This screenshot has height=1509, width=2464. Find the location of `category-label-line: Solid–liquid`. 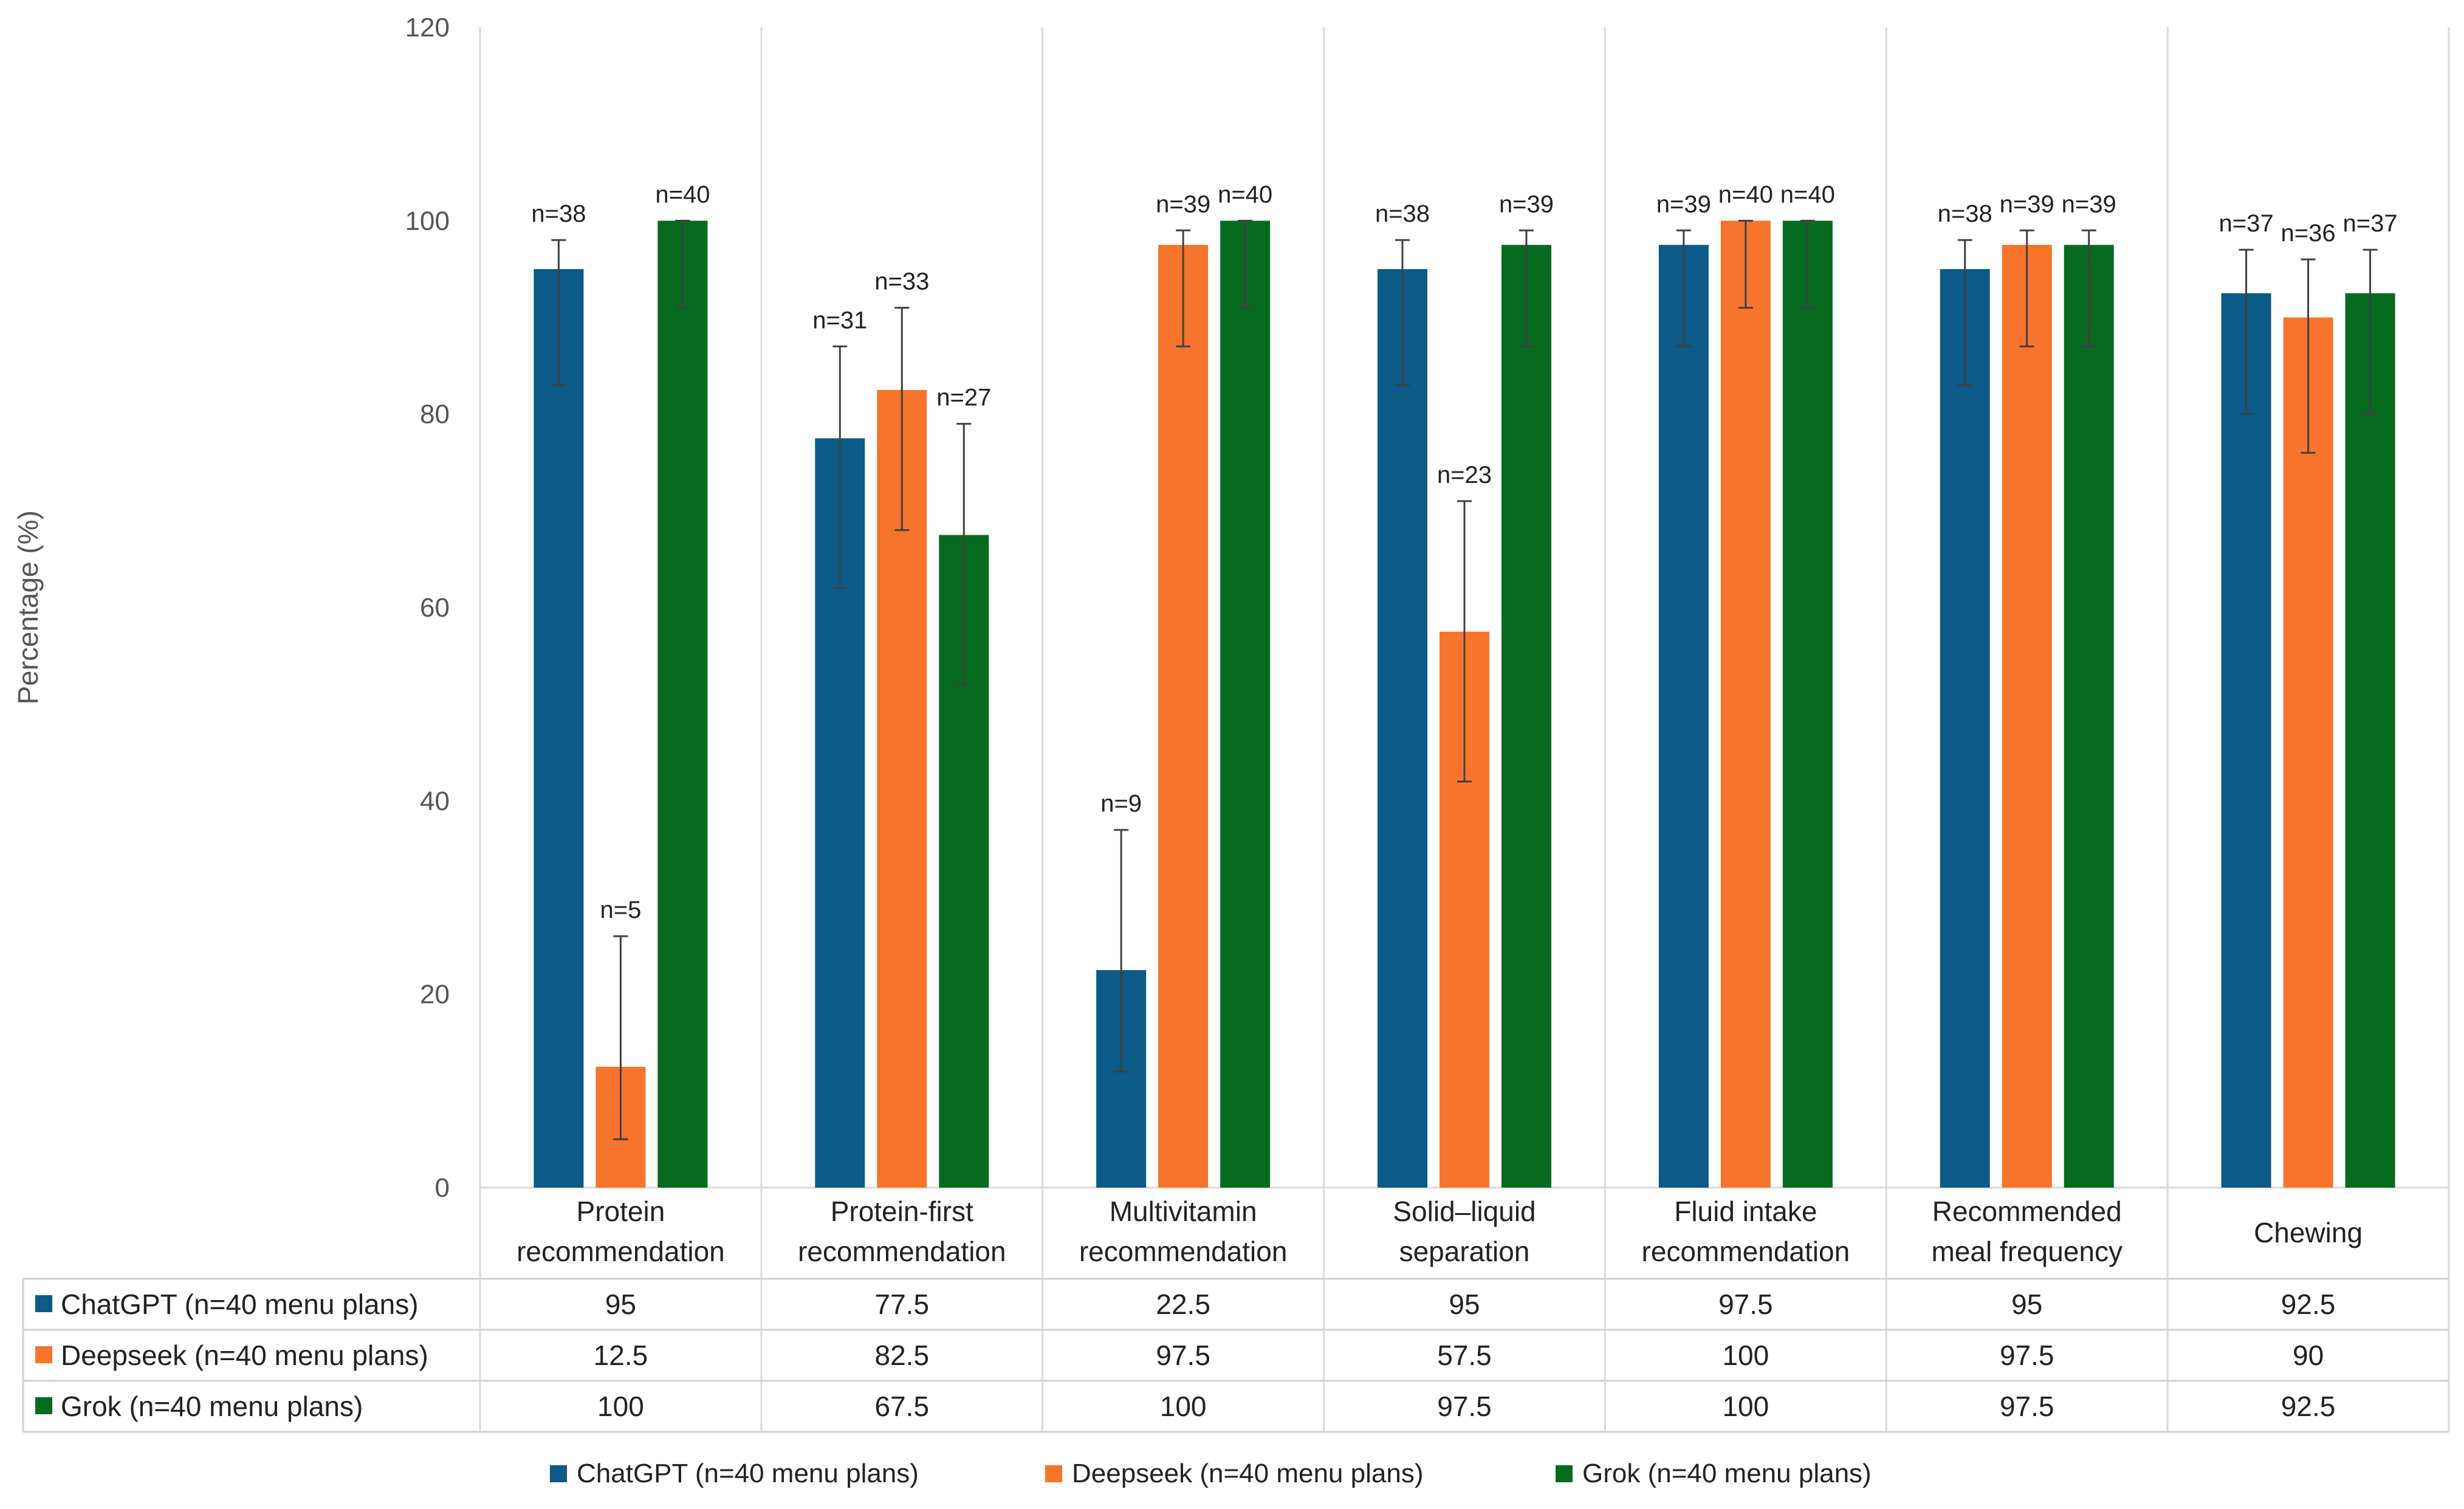

category-label-line: Solid–liquid is located at coordinates (1465, 1211).